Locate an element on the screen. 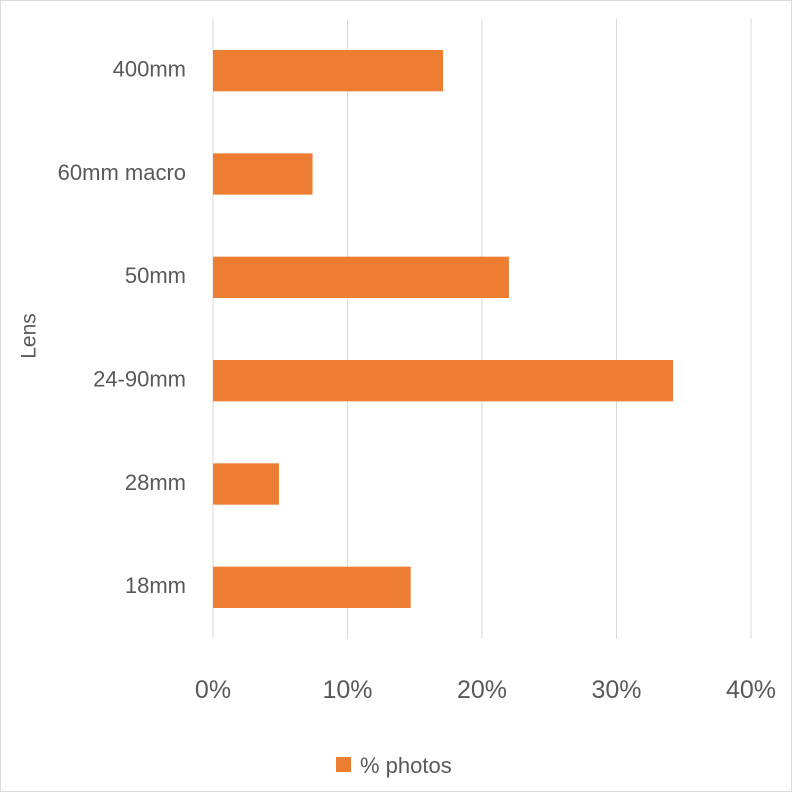 The height and width of the screenshot is (793, 792). y-tick-label: 28mm is located at coordinates (155, 482).